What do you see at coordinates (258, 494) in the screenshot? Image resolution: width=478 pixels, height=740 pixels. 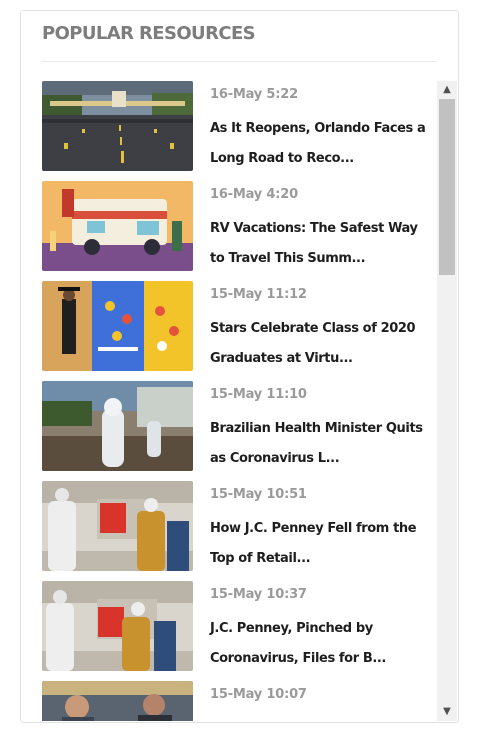 I see `item-date: 15-May 10:51` at bounding box center [258, 494].